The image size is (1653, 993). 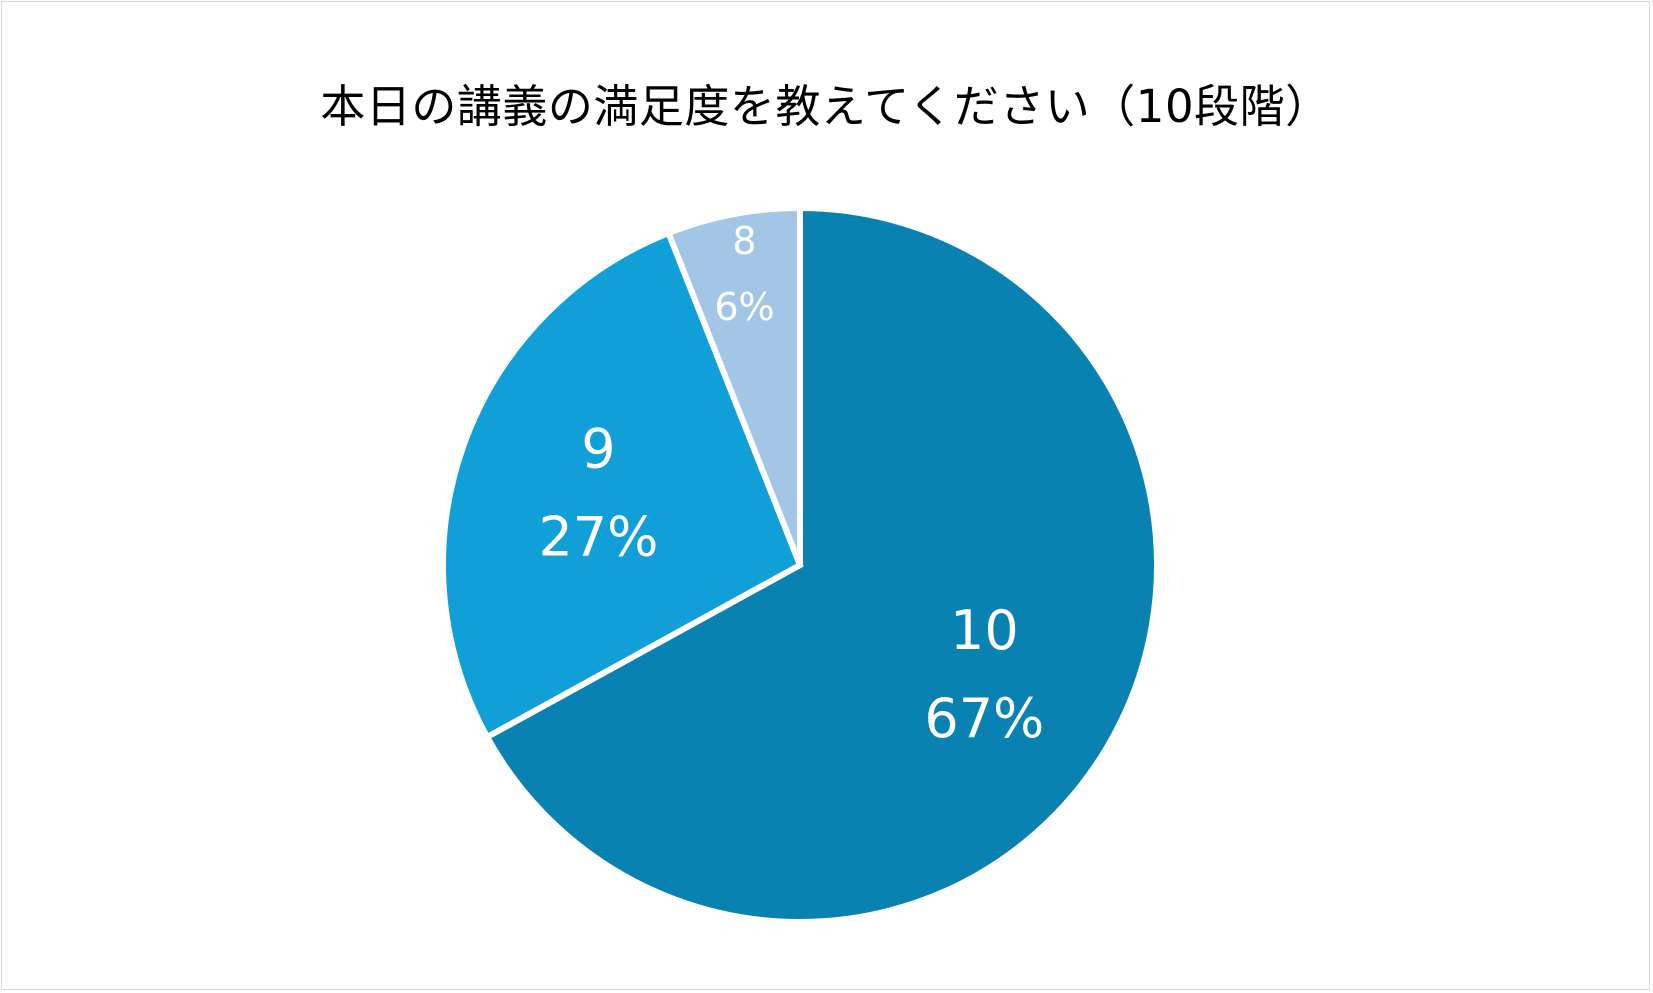 What do you see at coordinates (984, 718) in the screenshot?
I see `slice-percent-label: 67%` at bounding box center [984, 718].